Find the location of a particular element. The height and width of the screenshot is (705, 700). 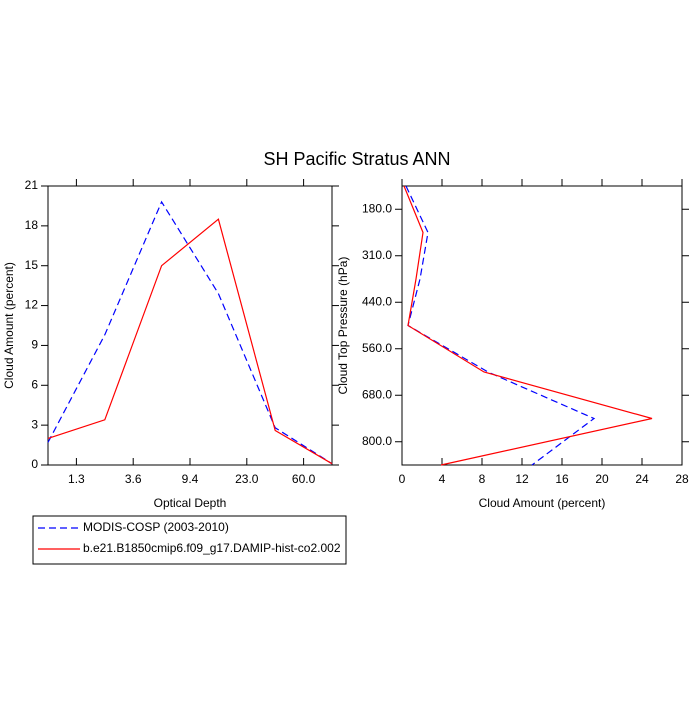

y-tick-label: 9 is located at coordinates (34, 345).